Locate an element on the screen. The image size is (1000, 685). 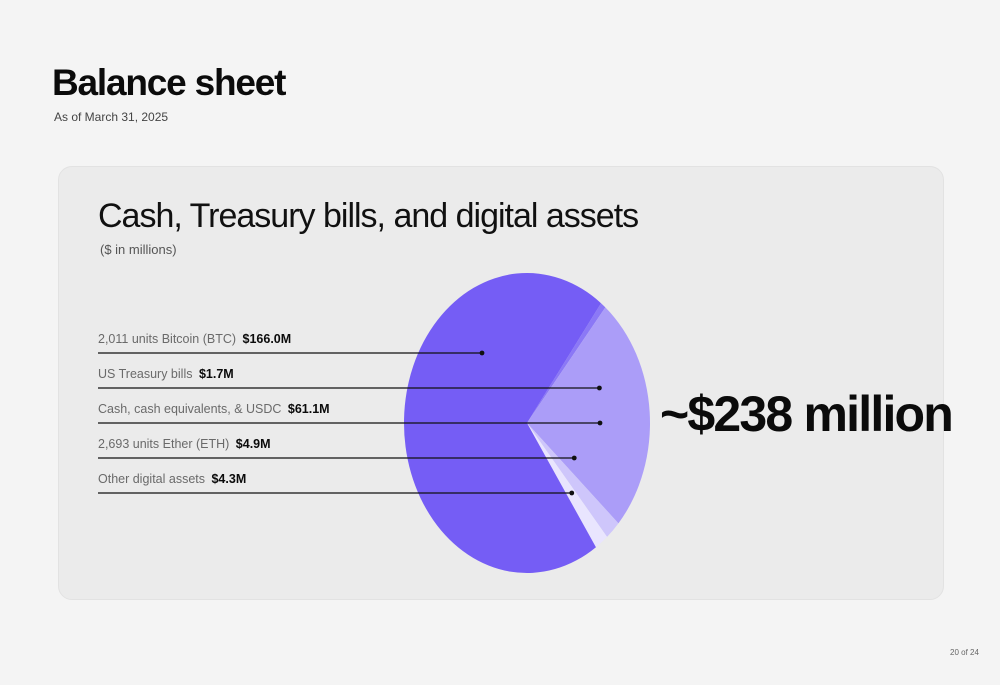
legend-value: $1.7M is located at coordinates (216, 374).